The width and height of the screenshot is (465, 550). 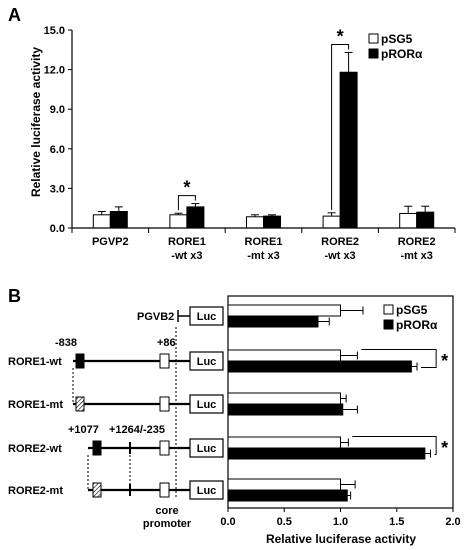 What do you see at coordinates (35, 449) in the screenshot?
I see `construct-label: RORE2-wt` at bounding box center [35, 449].